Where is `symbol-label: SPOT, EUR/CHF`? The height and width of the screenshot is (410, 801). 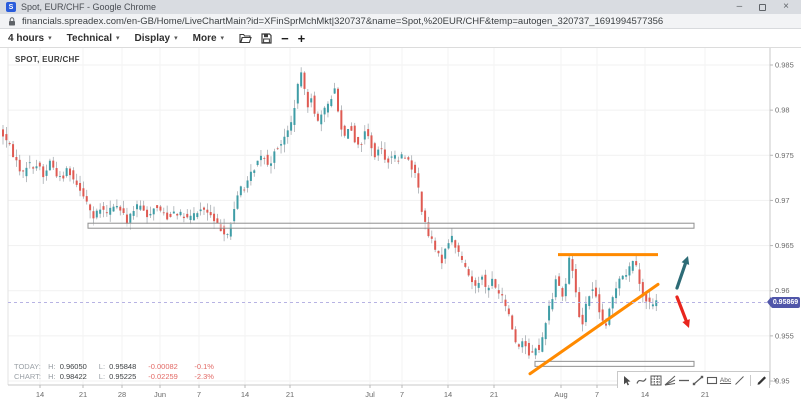 symbol-label: SPOT, EUR/CHF is located at coordinates (47, 59).